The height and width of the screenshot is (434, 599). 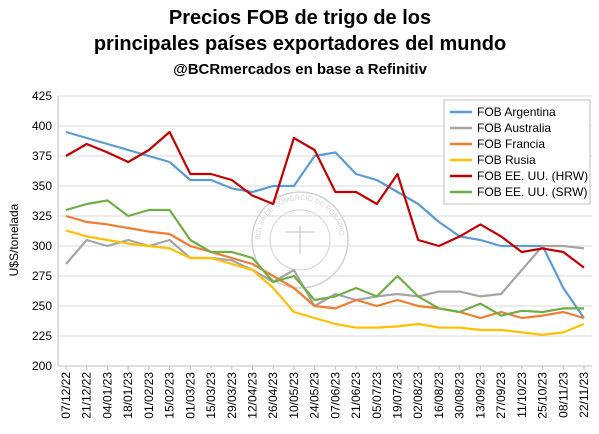 I want to click on y-tick-label: 375, so click(x=42, y=156).